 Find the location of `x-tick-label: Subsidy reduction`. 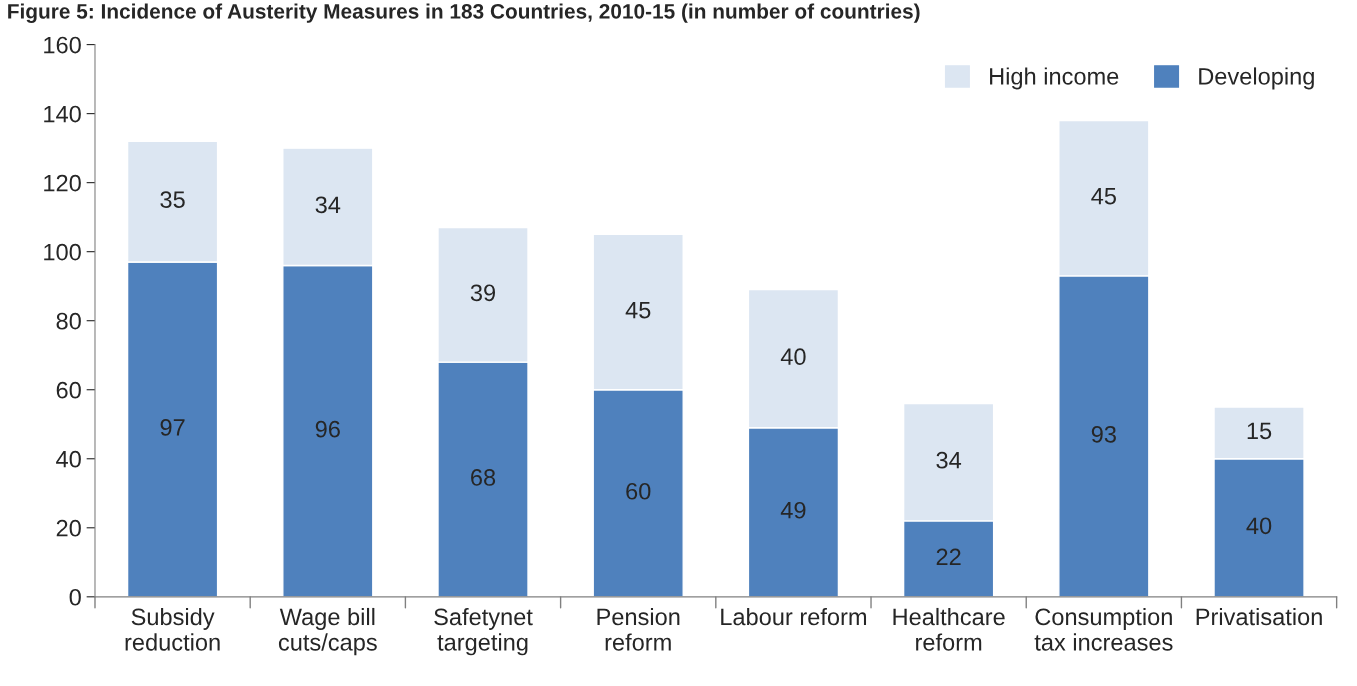

x-tick-label: Subsidy reduction is located at coordinates (172, 629).